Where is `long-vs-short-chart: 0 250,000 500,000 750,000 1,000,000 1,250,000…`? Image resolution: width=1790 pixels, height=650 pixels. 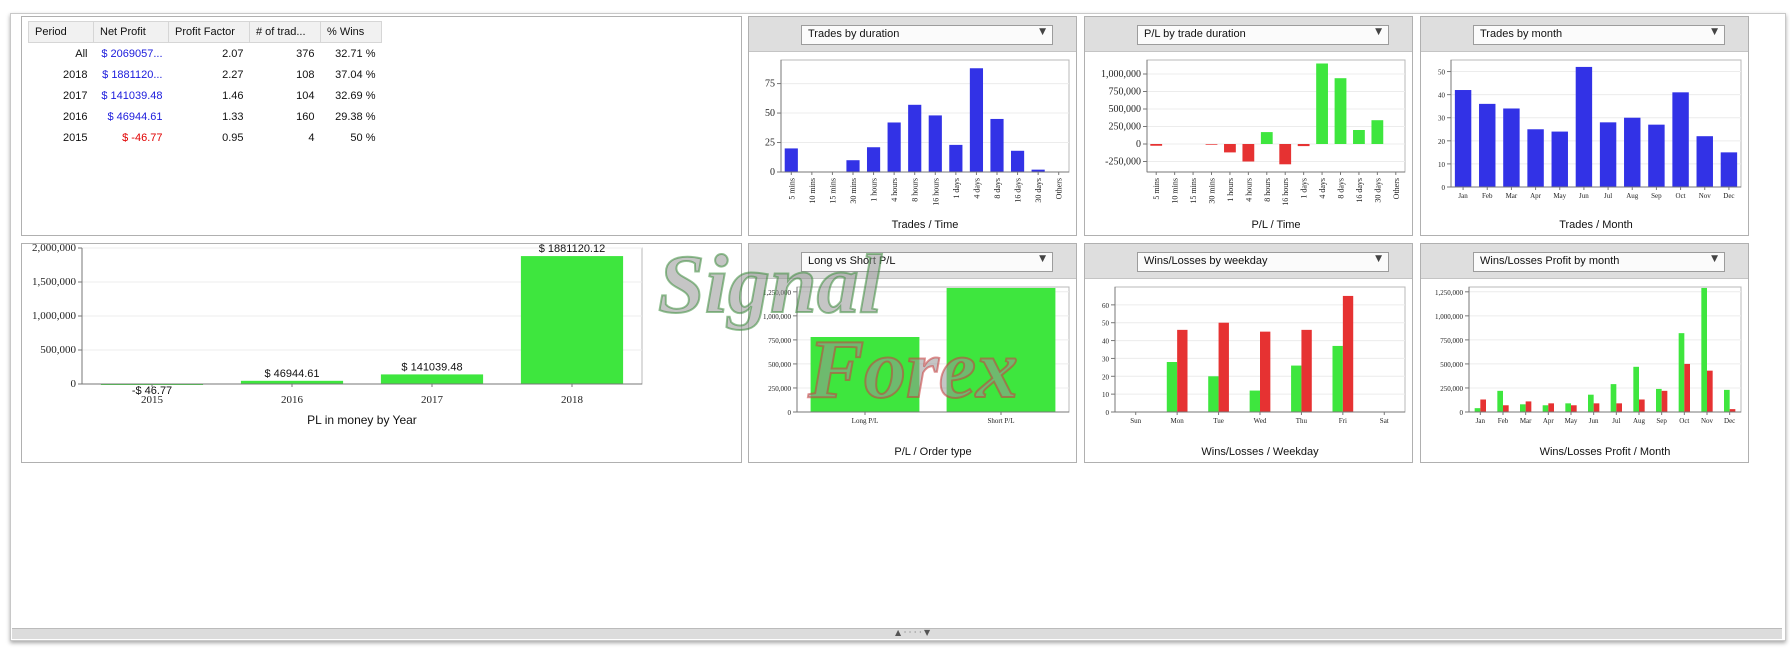
long-vs-short-chart: 0 250,000 500,000 750,000 1,000,000 1,250,000… is located at coordinates (916, 372).